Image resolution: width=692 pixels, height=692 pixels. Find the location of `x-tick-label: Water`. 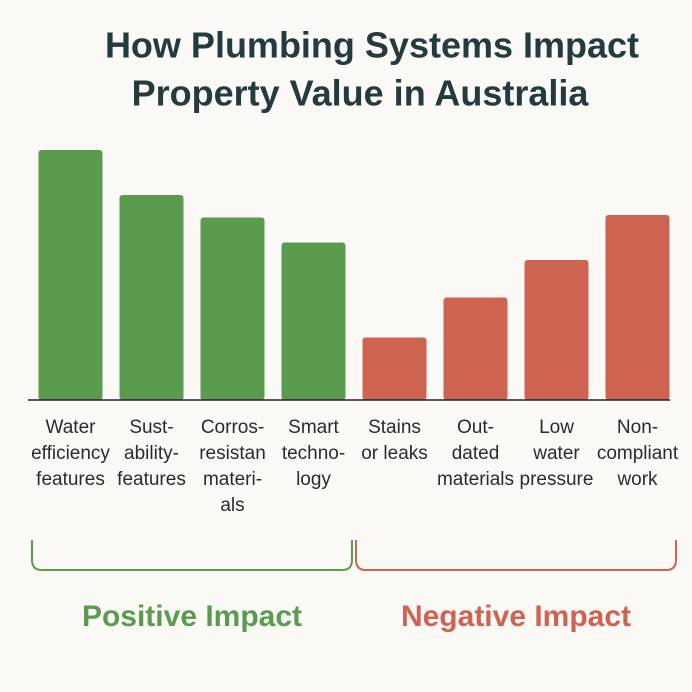

x-tick-label: Water is located at coordinates (71, 427).